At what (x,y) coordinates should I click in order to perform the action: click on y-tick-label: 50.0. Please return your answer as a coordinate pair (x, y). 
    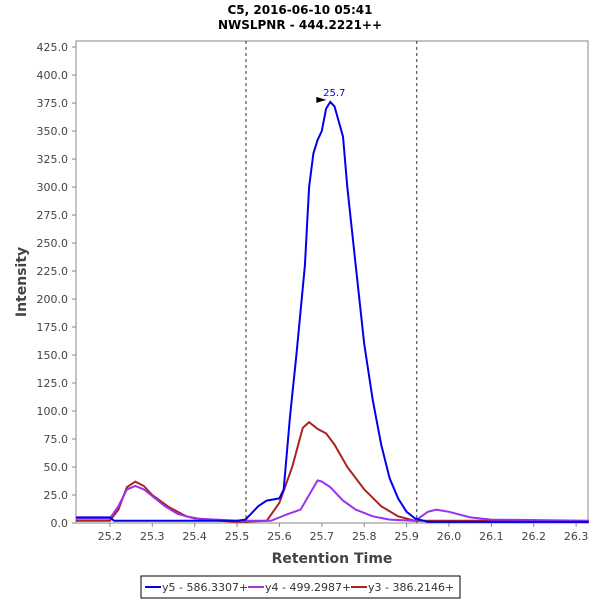
    Looking at the image, I should click on (56, 467).